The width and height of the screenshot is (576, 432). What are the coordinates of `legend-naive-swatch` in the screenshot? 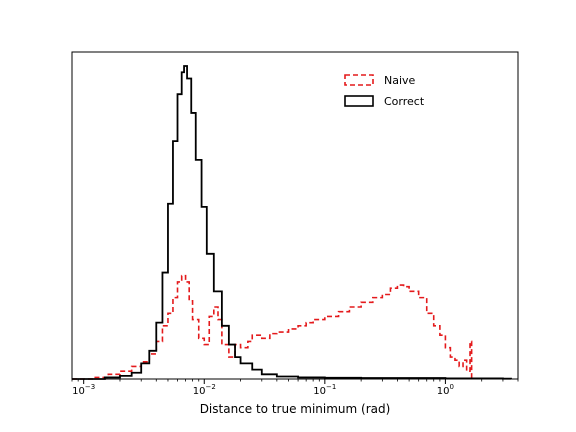 It's located at (359, 80).